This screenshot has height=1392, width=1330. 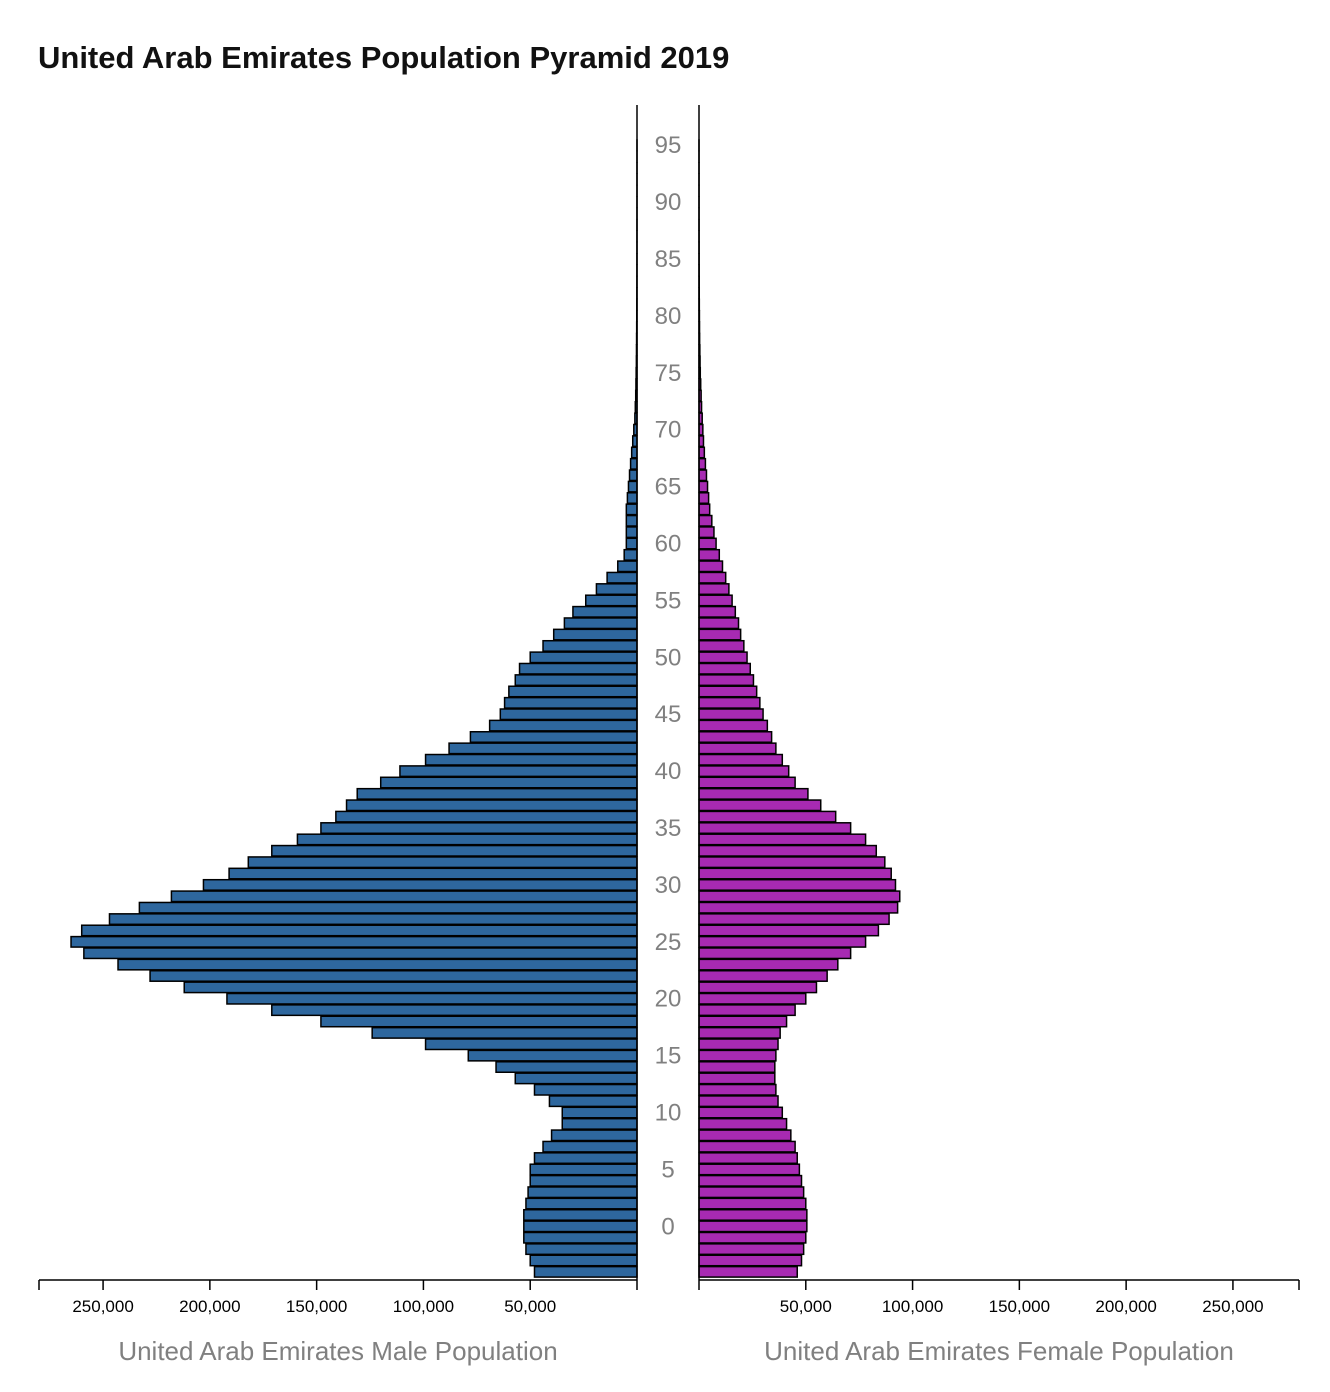 I want to click on female-x-tick-label: 50,000, so click(x=806, y=1306).